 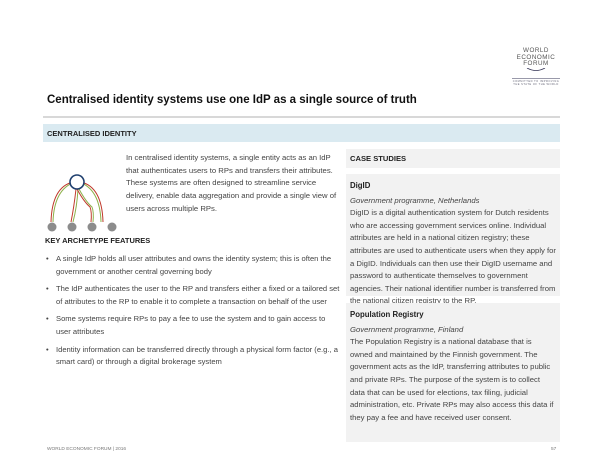 What do you see at coordinates (360, 185) in the screenshot?
I see `case-study-name: DigID` at bounding box center [360, 185].